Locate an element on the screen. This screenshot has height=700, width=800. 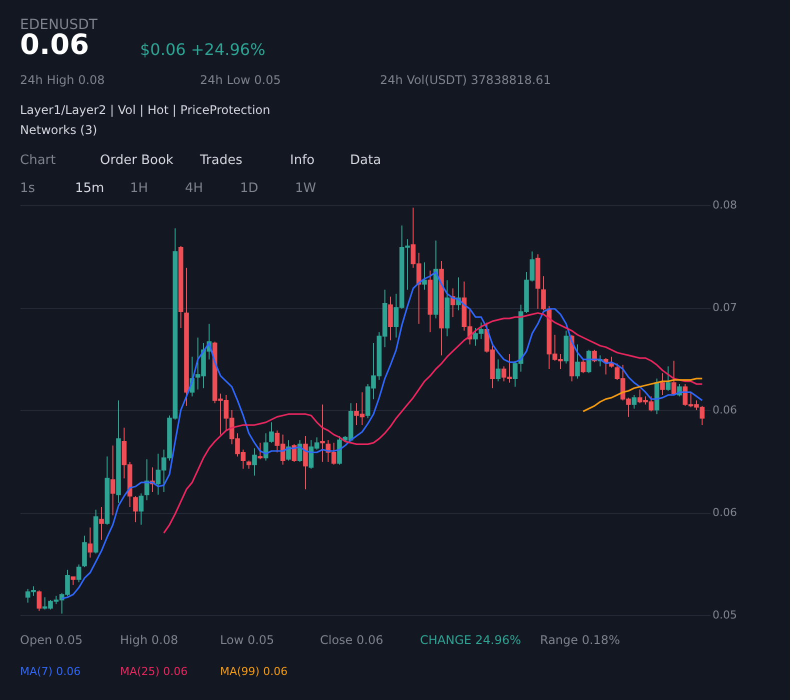
text: Info is located at coordinates (302, 160).